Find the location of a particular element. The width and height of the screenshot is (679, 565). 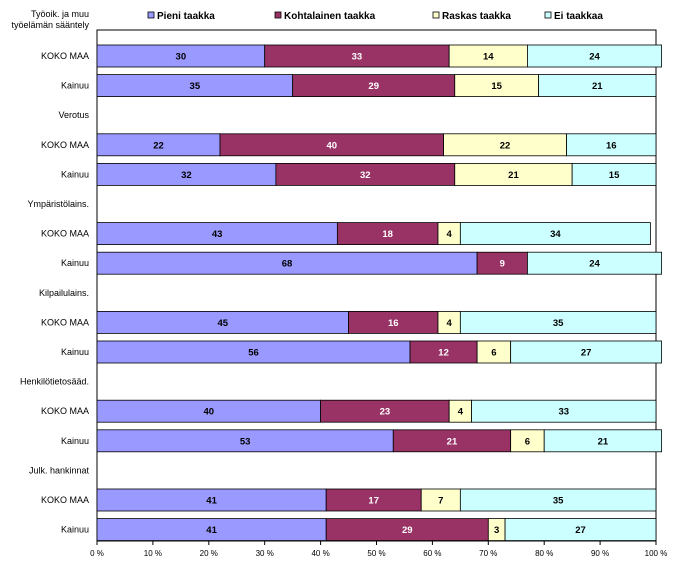

group-label-1-line-1: Työoik. ja muu is located at coordinates (60, 14).